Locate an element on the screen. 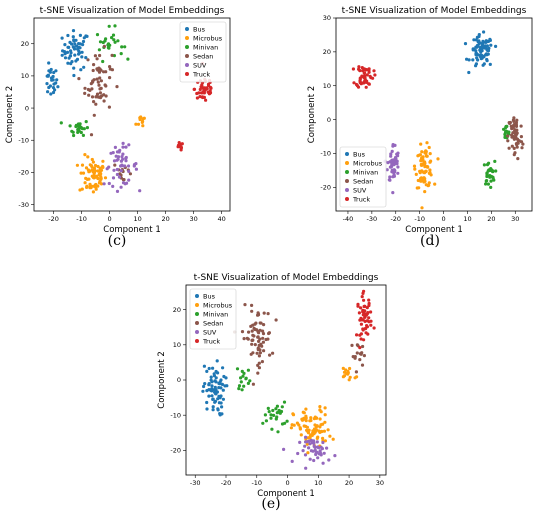  plot-frame is located at coordinates (434, 114).